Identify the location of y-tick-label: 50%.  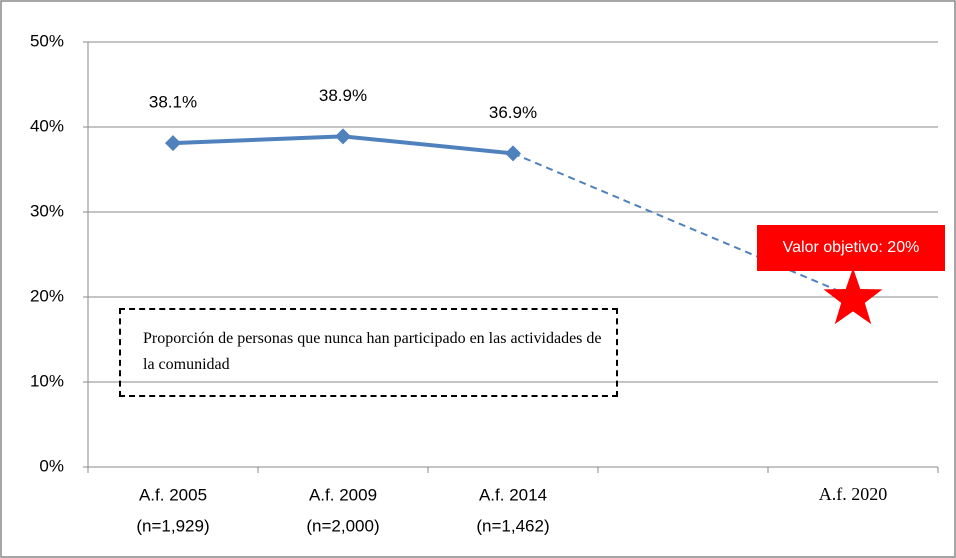
(47, 40).